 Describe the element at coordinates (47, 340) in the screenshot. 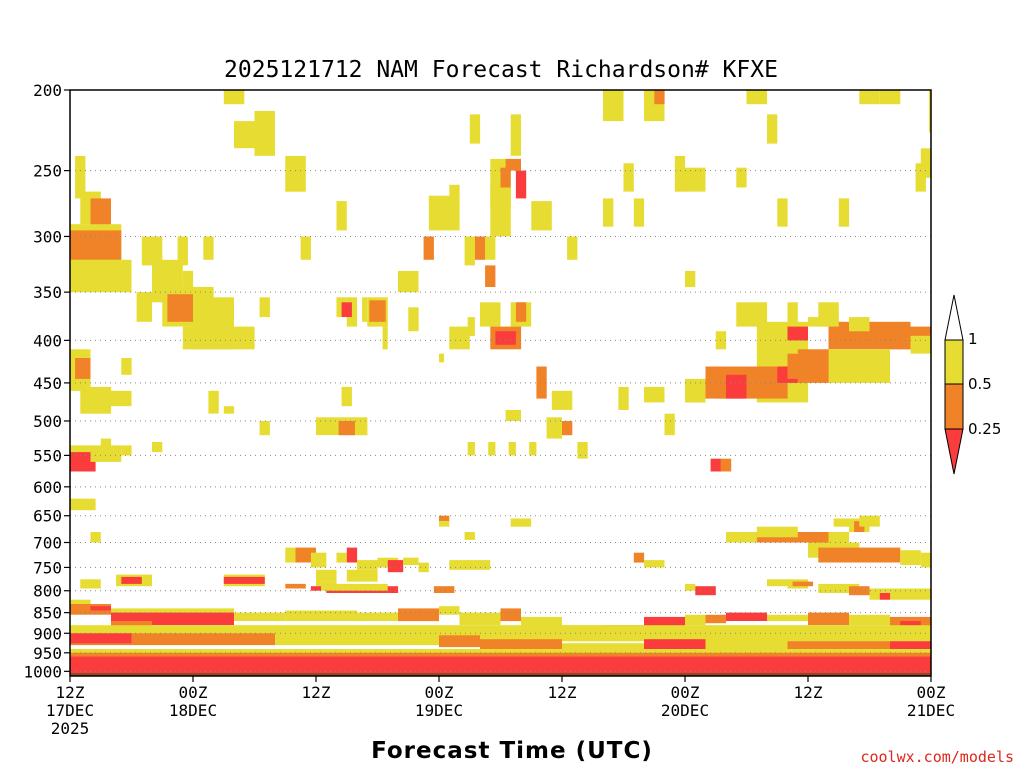

I see `y-tick-label: 400` at that location.